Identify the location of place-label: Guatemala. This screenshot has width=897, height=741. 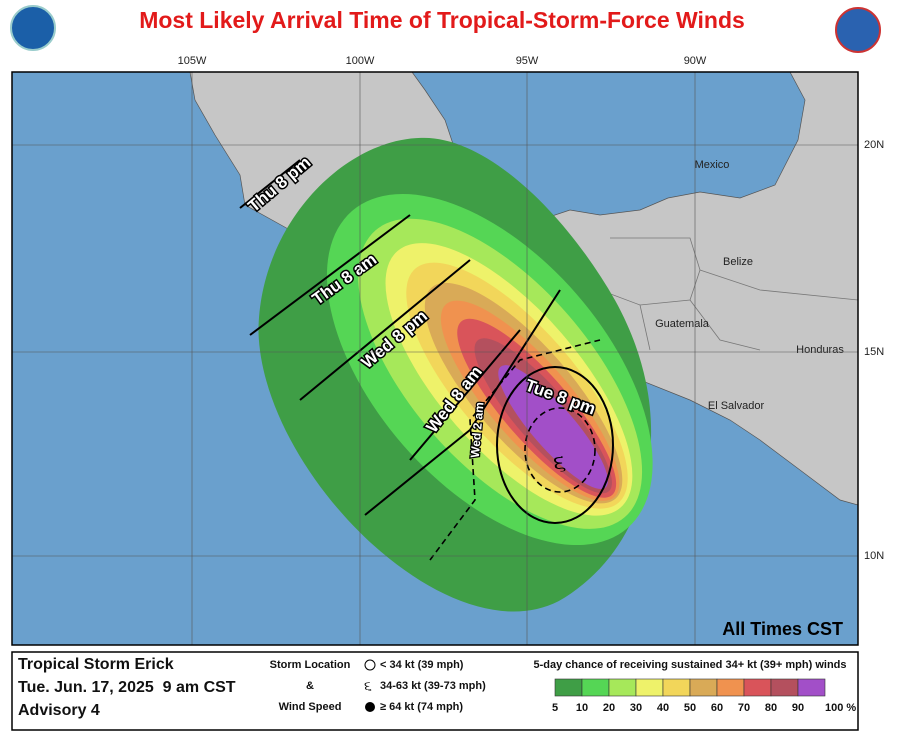
(682, 324).